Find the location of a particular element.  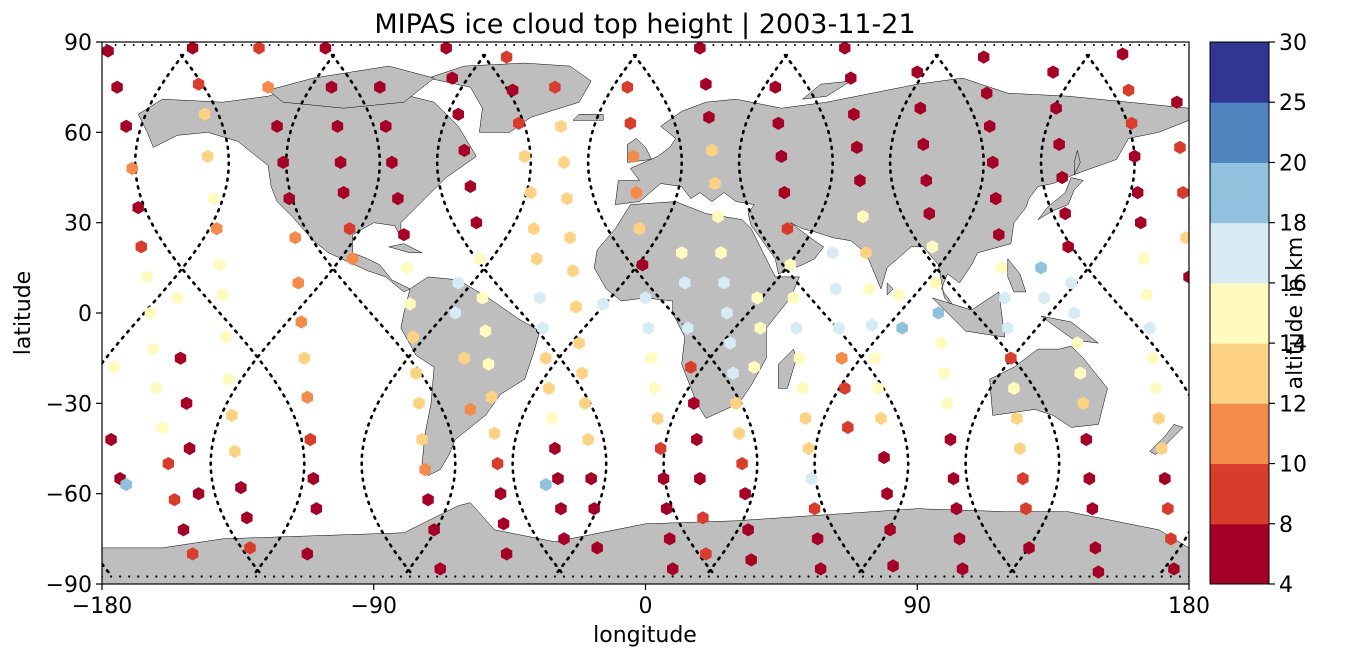

y-axis: −90 −60 −30 0 30 60 90 is located at coordinates (74, 314).